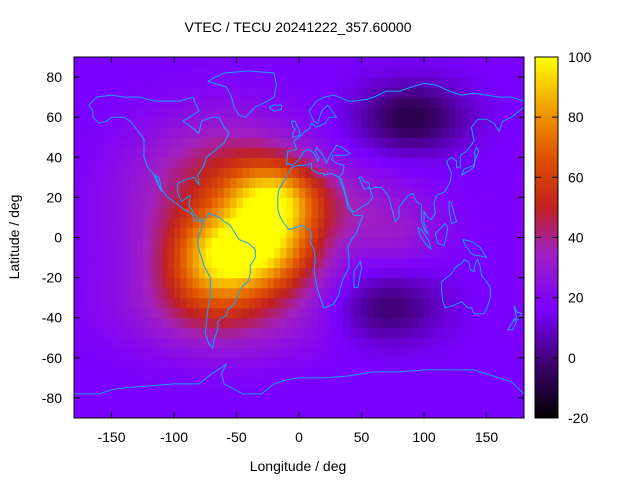  Describe the element at coordinates (58, 238) in the screenshot. I see `y-tick-label: 0` at that location.